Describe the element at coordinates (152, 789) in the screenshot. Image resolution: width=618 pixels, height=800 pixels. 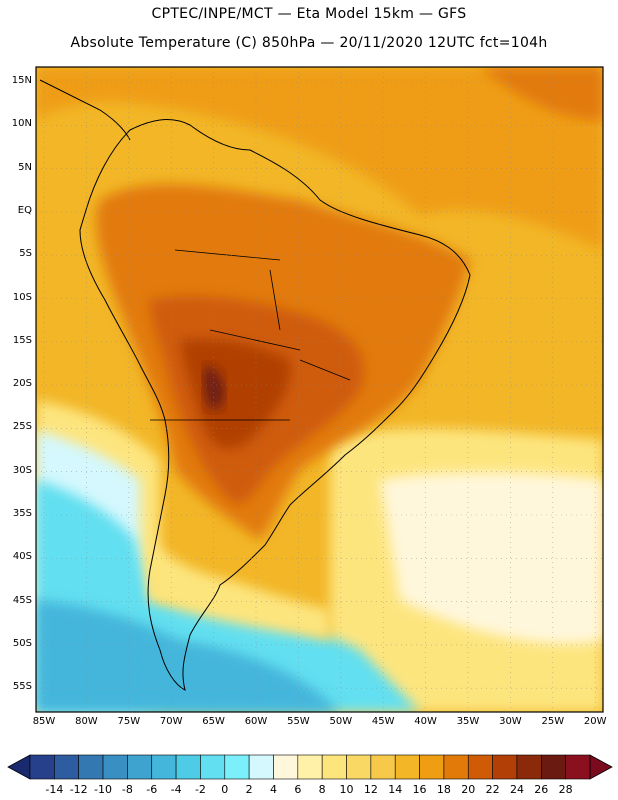
I see `colorbar-label: -6` at that location.